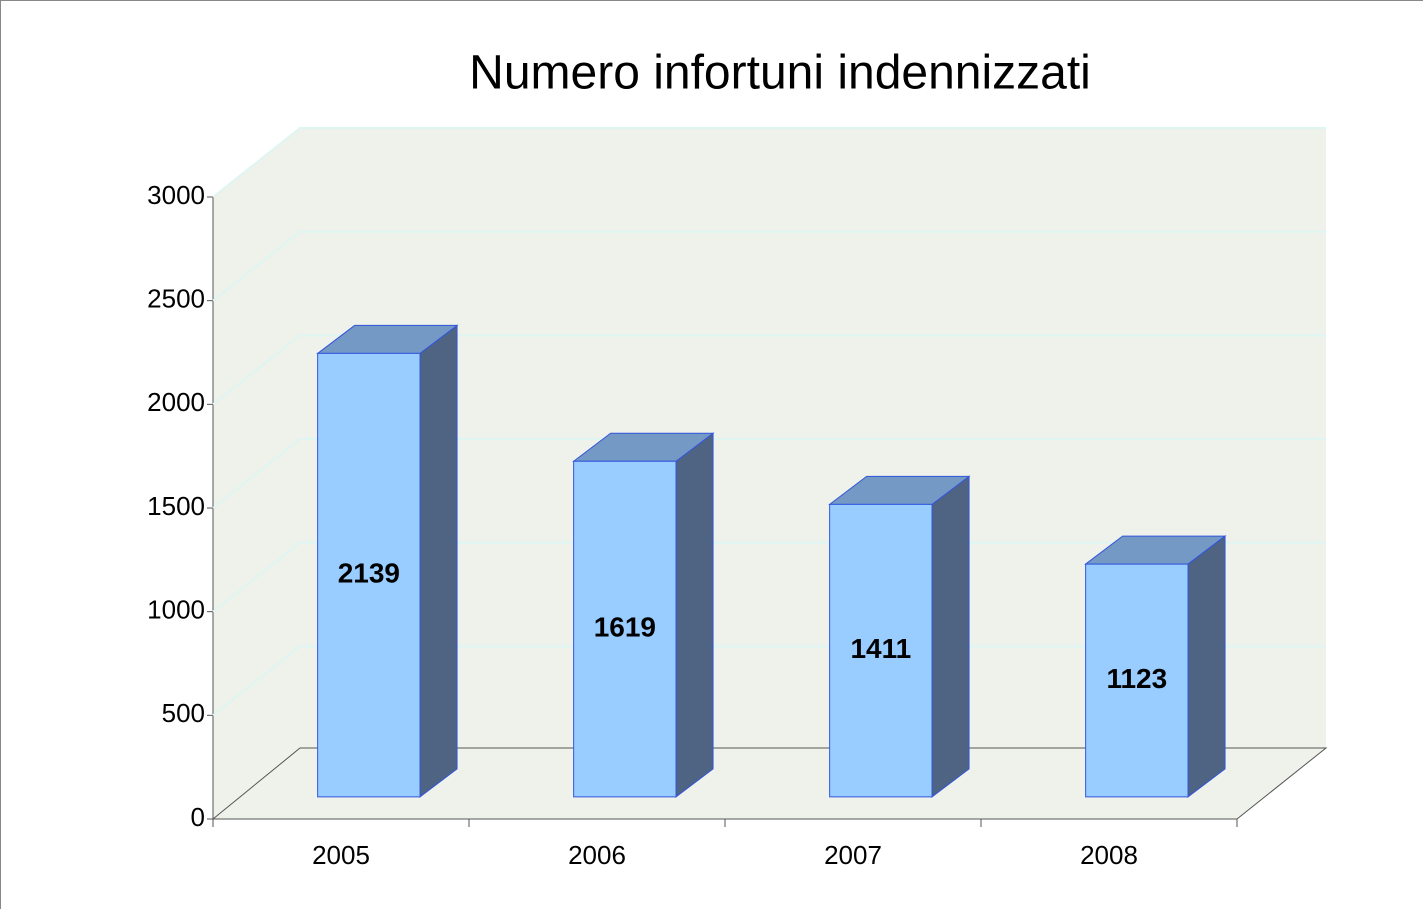  I want to click on y-tick-label: 3000, so click(176, 195).